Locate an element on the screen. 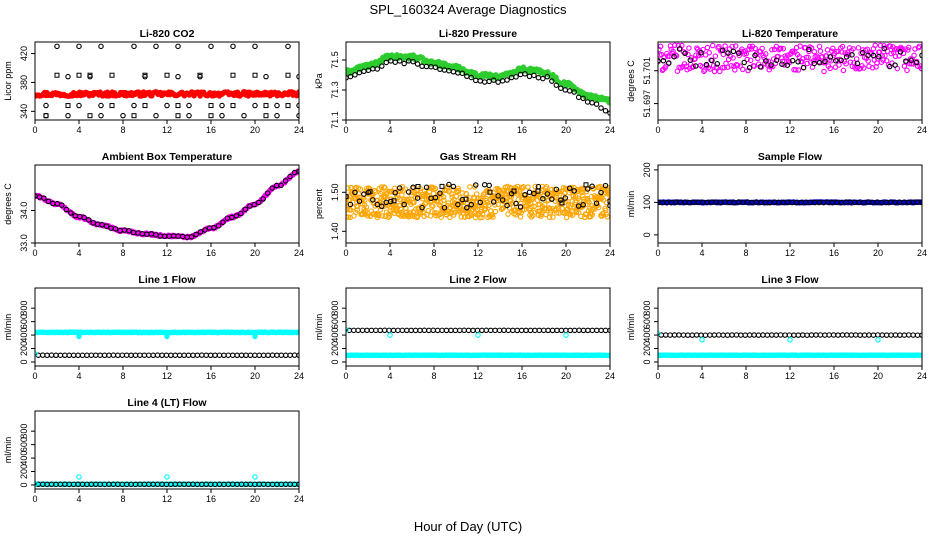 This screenshot has height=540, width=936. x-tick-label: 12 is located at coordinates (167, 499).